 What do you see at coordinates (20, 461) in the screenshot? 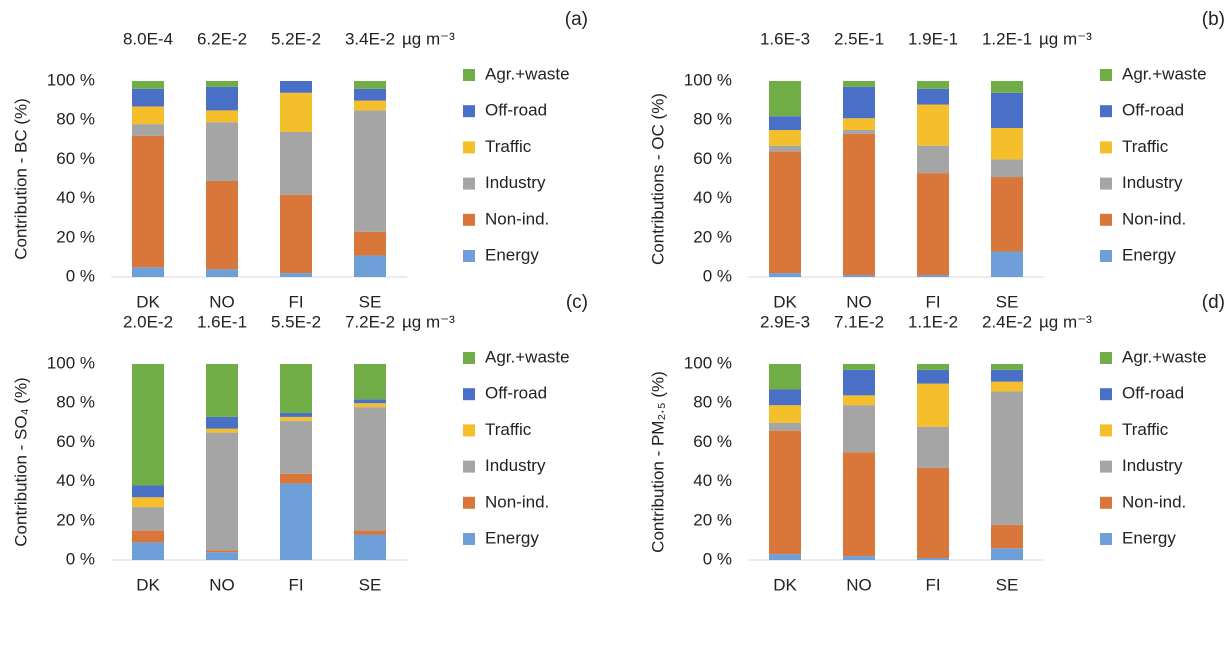
I see `y-axis-title: Contribution - SO₄ (%)` at bounding box center [20, 461].